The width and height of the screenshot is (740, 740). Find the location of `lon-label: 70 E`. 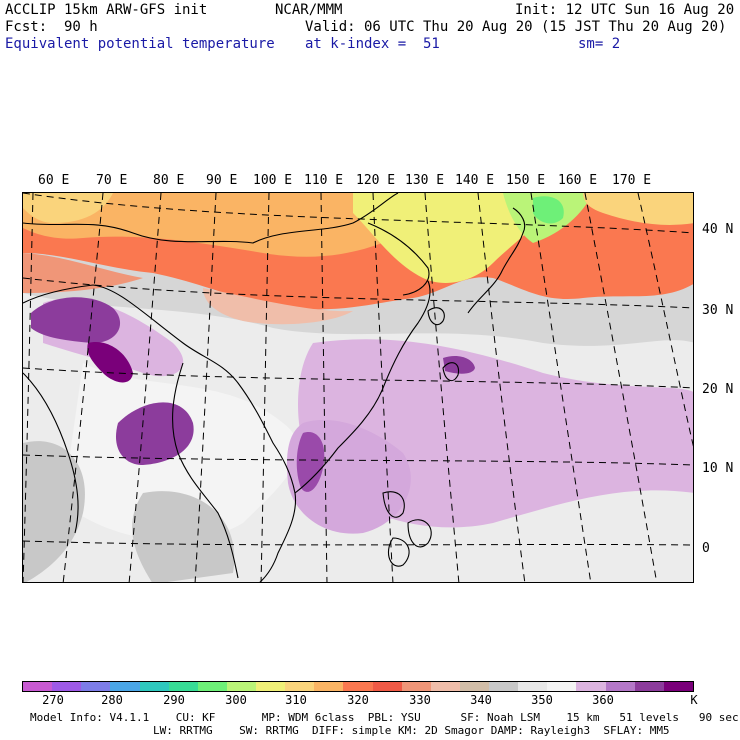

lon-label: 70 E is located at coordinates (112, 180).